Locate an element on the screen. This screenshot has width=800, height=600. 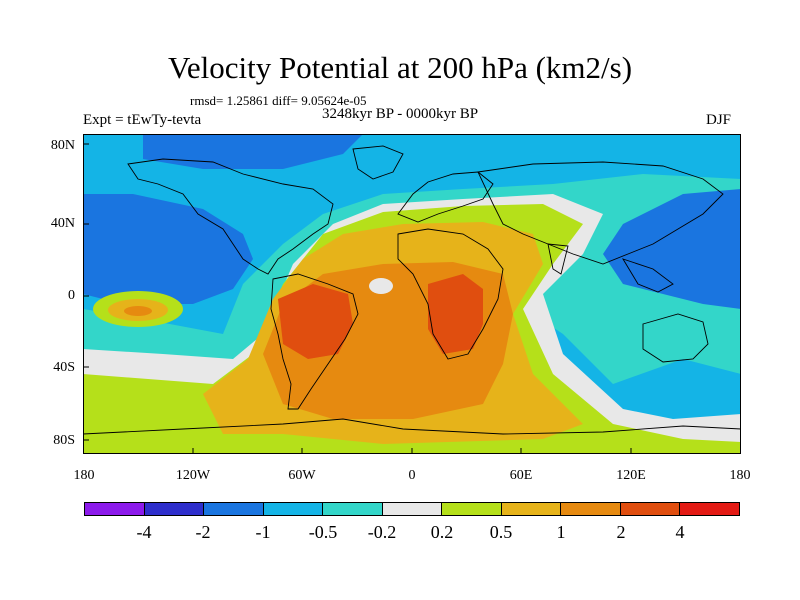
colorbar-label: -4 is located at coordinates (144, 532).